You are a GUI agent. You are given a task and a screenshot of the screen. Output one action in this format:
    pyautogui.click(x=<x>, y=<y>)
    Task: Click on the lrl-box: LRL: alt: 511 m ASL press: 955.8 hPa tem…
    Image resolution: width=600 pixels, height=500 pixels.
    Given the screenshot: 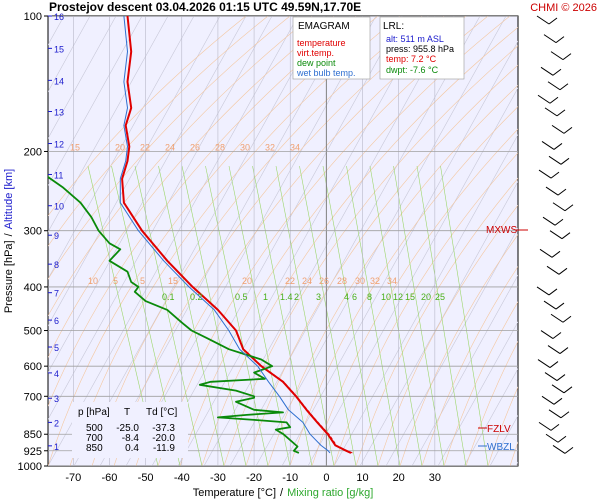 What is the action you would take?
    pyautogui.click(x=422, y=48)
    